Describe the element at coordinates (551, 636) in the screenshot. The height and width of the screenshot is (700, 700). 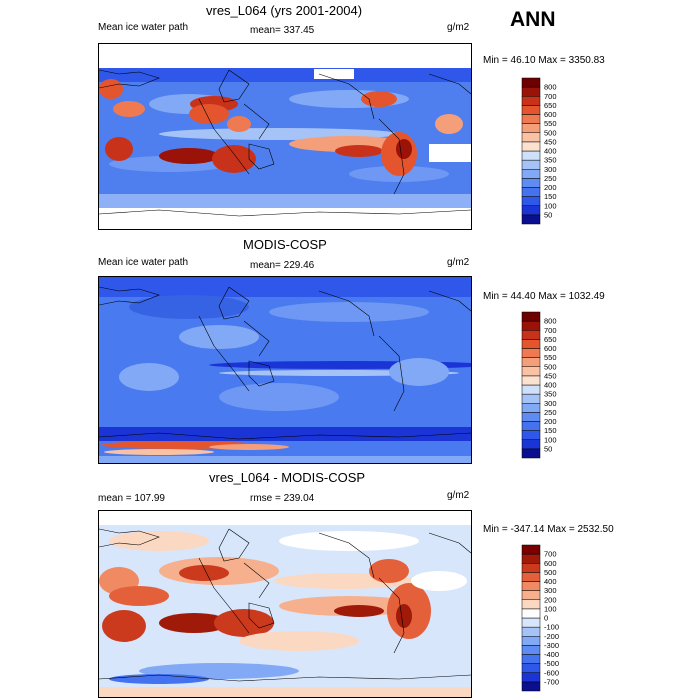
I see `colorbar-tick-label: -200` at that location.